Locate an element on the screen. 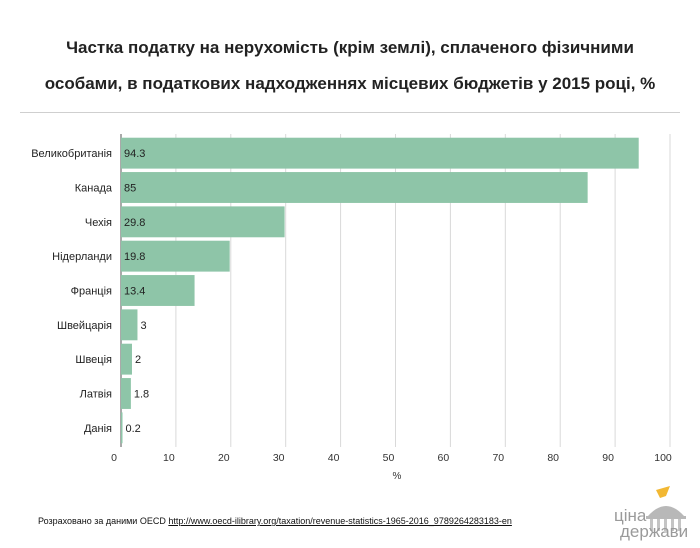  x-tick-label: 70 is located at coordinates (498, 458).